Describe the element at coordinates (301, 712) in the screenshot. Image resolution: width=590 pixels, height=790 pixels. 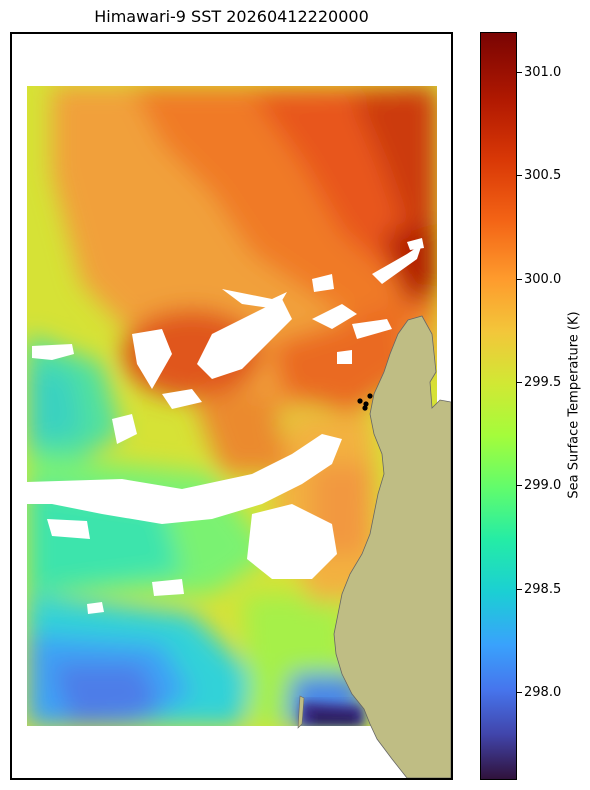
I see `island` at that location.